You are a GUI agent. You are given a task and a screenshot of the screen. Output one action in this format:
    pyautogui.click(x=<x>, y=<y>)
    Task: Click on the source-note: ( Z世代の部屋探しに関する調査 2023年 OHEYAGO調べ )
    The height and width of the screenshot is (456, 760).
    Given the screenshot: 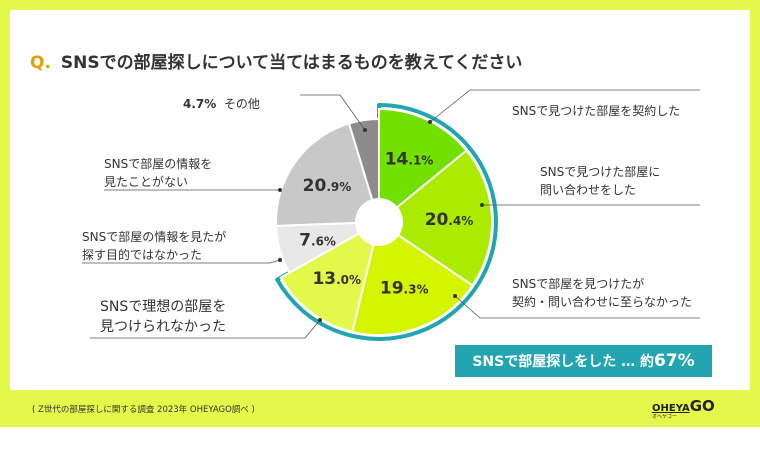 What is the action you would take?
    pyautogui.click(x=143, y=410)
    